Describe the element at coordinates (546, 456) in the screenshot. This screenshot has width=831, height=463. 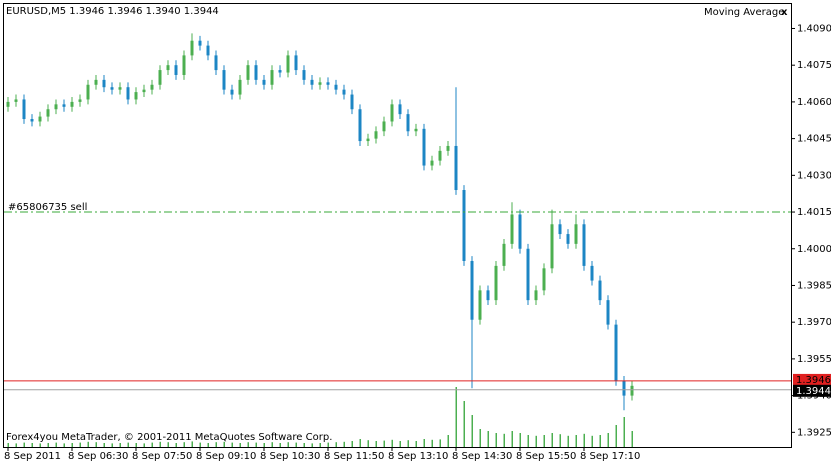
I see `x-tick-label: 8 Sep 15:50` at that location.